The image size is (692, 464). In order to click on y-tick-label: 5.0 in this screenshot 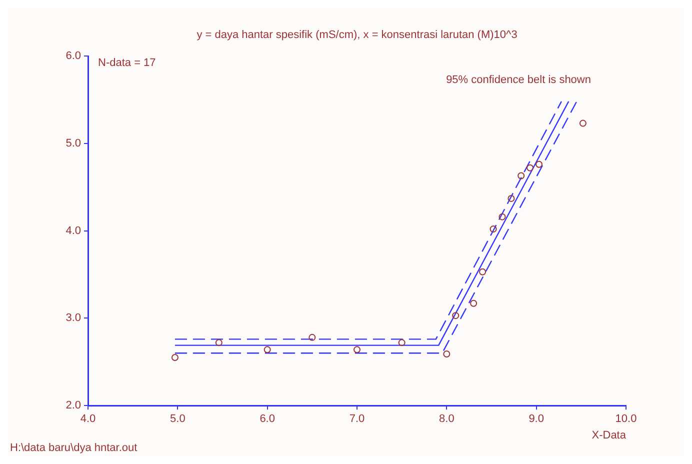, I will do `click(73, 143)`.